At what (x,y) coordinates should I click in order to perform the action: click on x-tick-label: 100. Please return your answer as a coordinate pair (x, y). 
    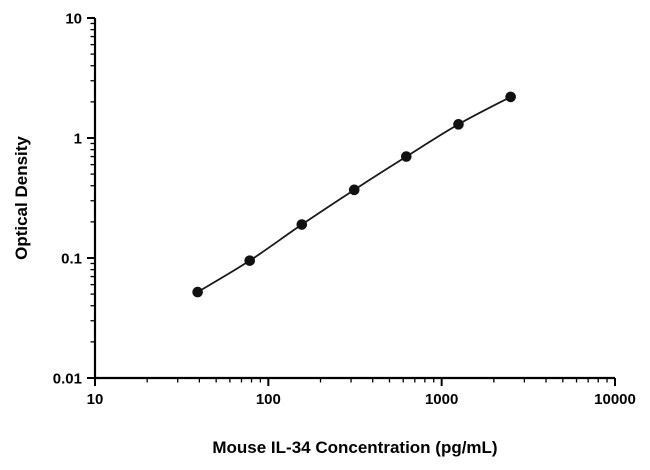
    Looking at the image, I should click on (268, 399).